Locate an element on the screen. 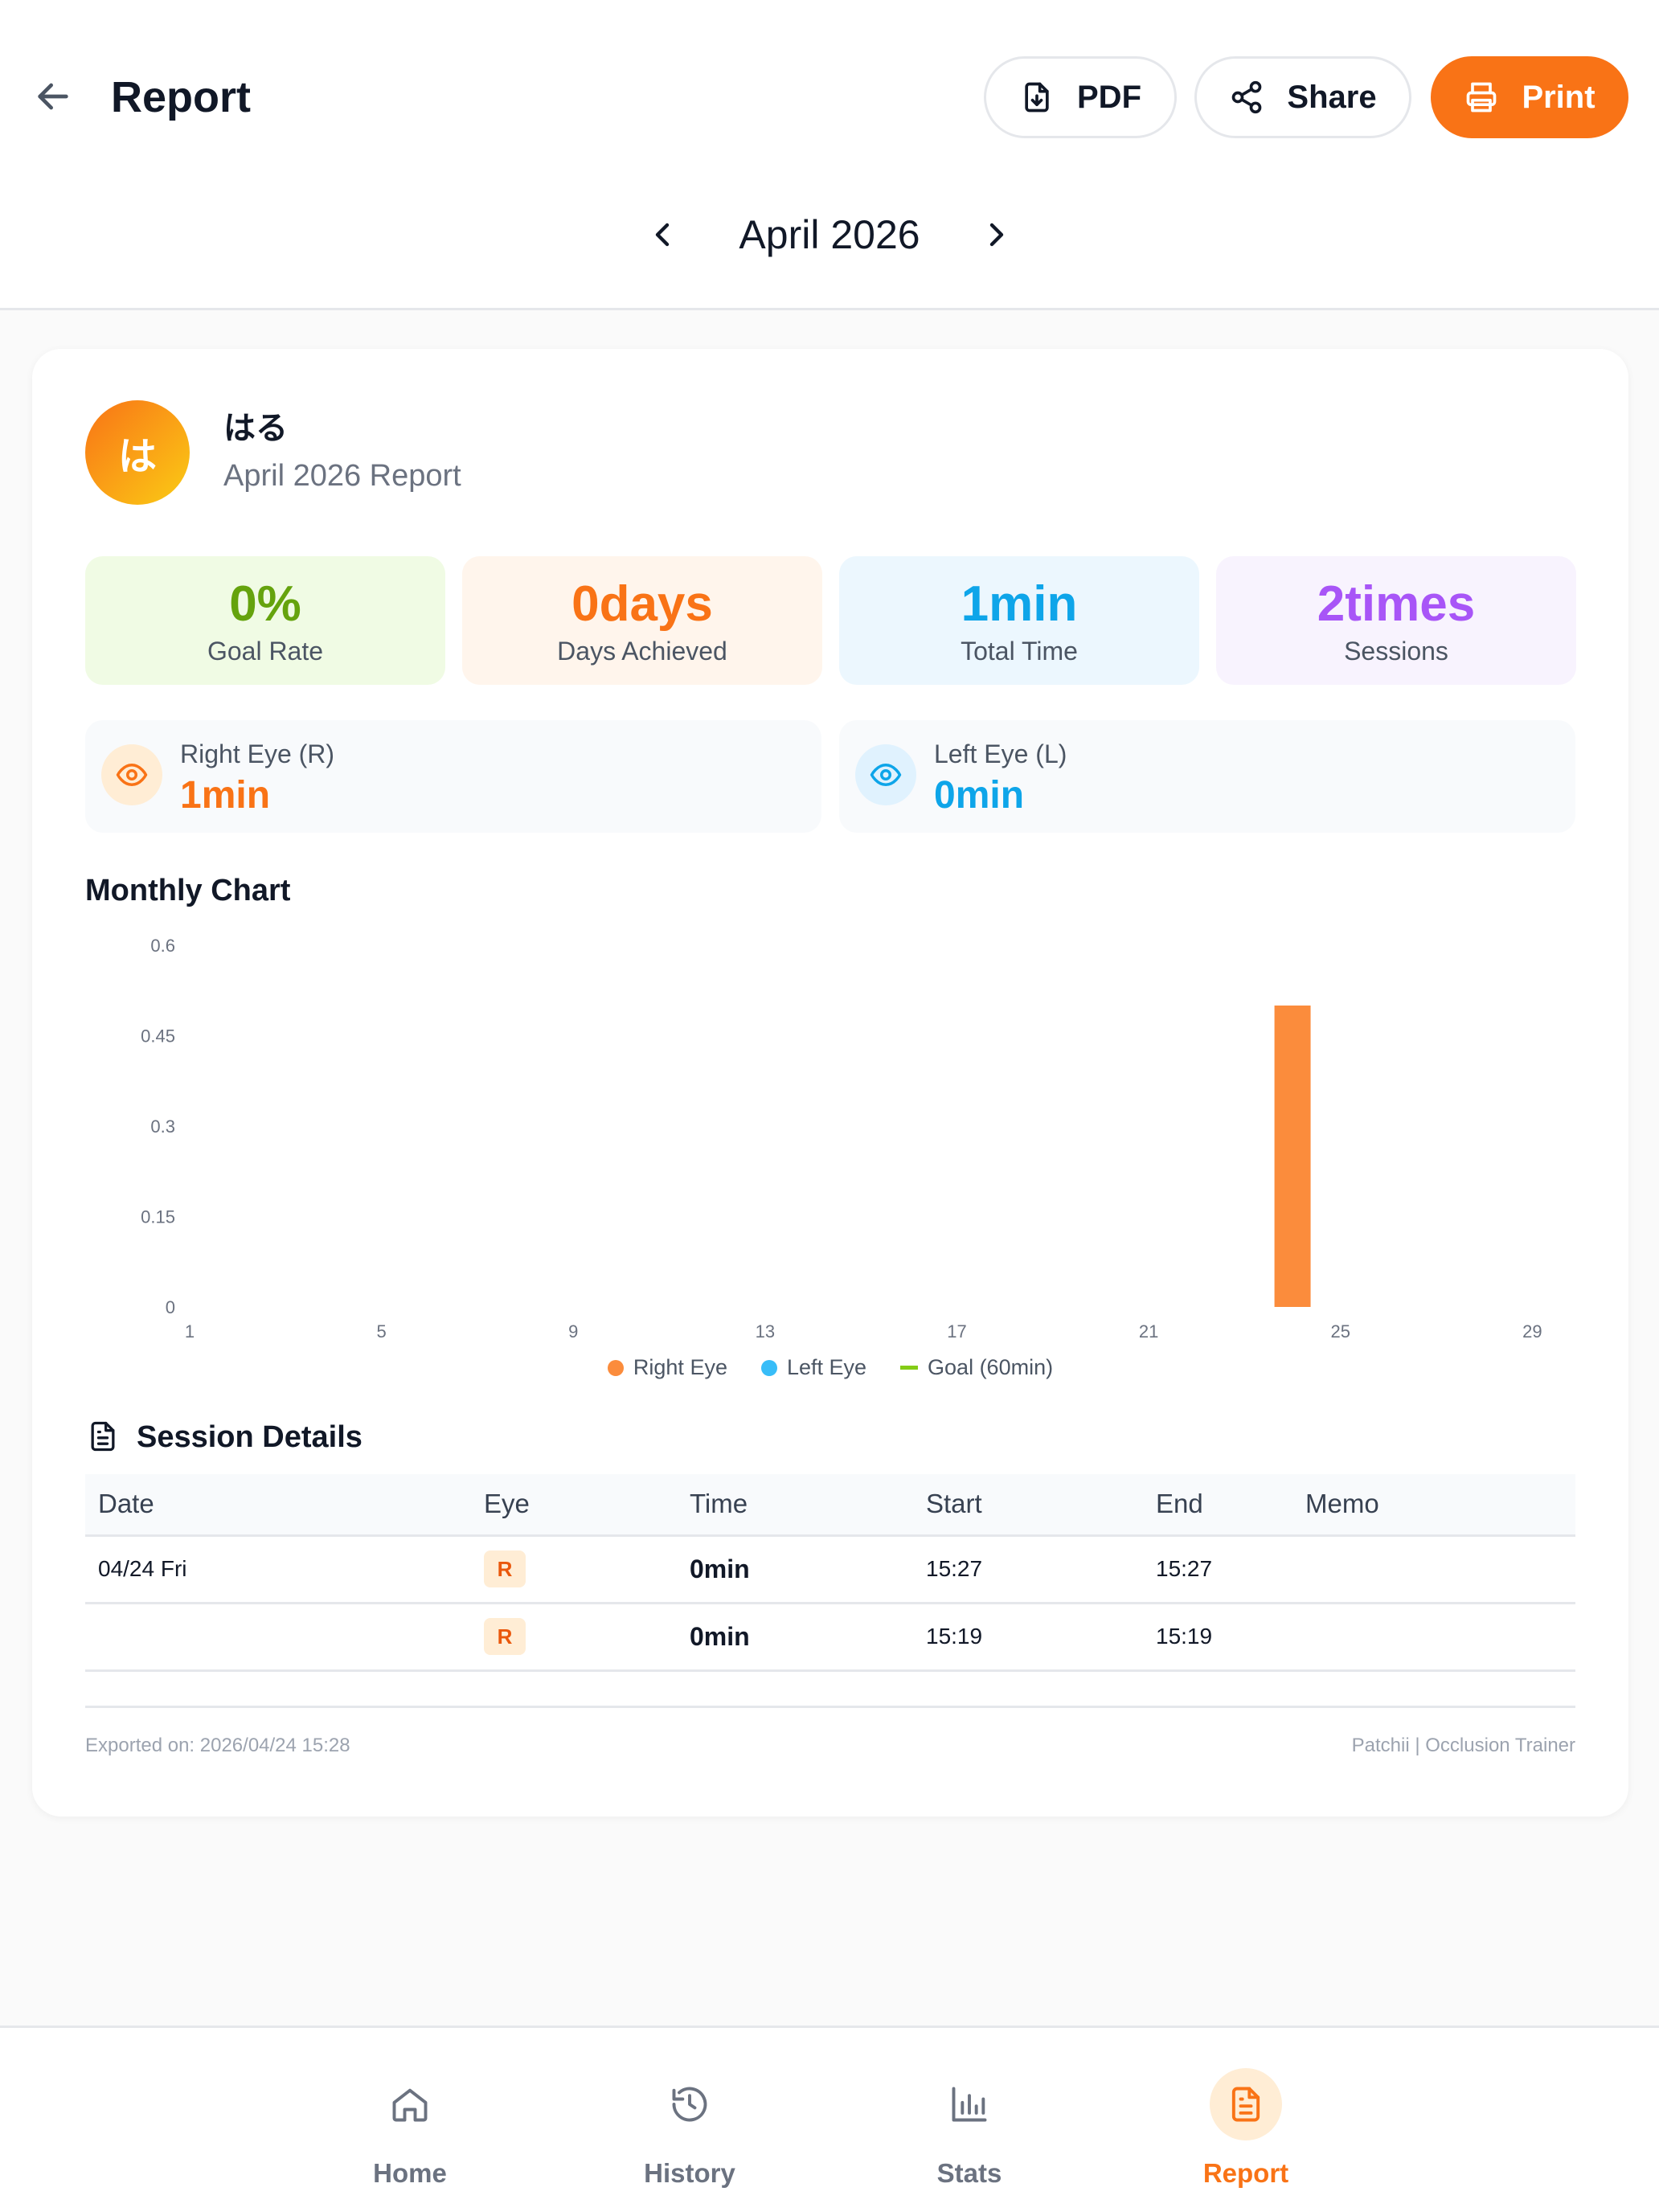 The width and height of the screenshot is (1659, 2212). cell-start: 15:19 is located at coordinates (1028, 1637).